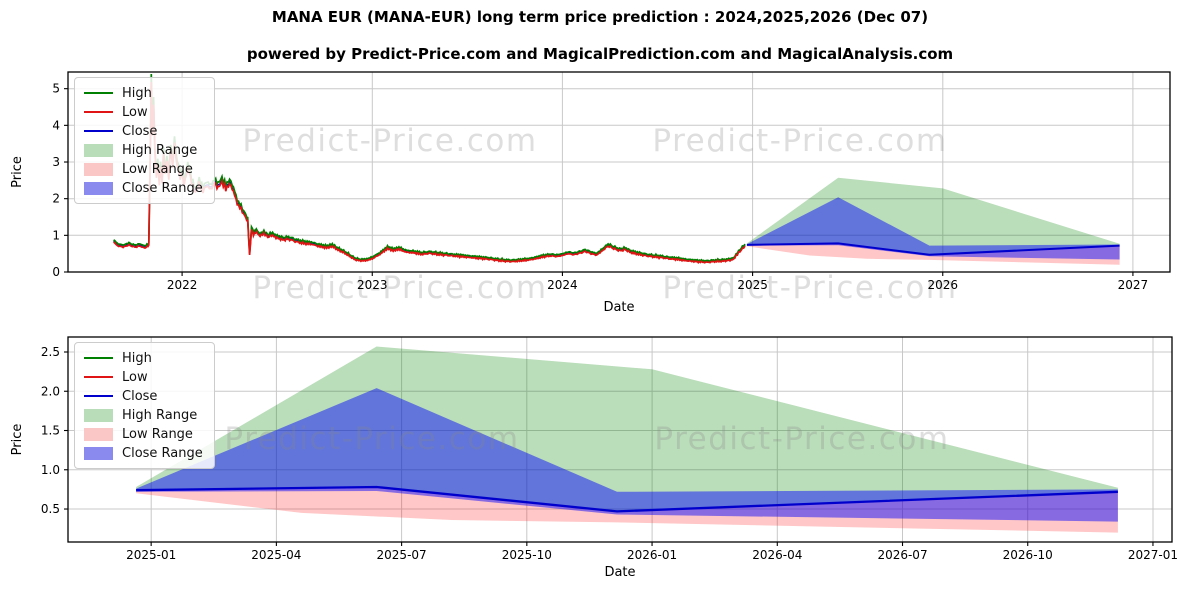  What do you see at coordinates (1133, 285) in the screenshot?
I see `x-tick-label: 2027` at bounding box center [1133, 285].